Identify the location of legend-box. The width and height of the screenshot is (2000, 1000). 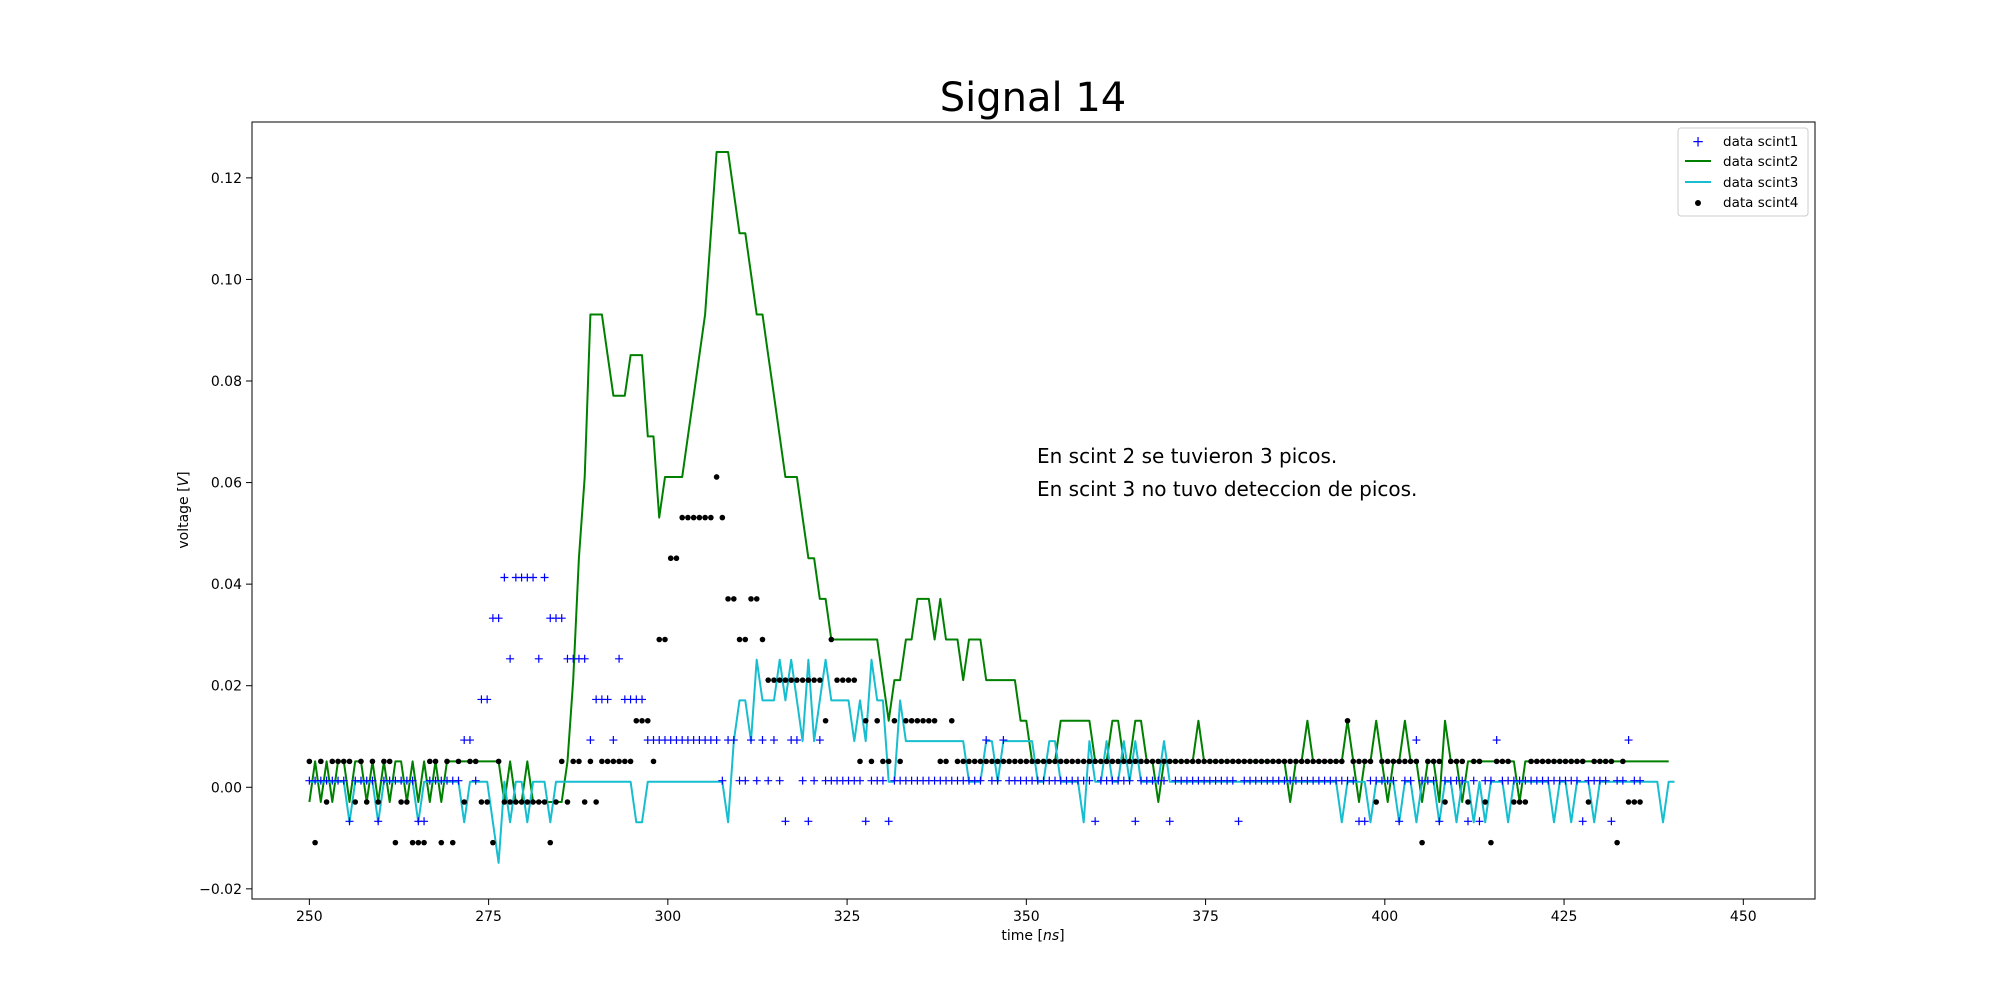
(1743, 172).